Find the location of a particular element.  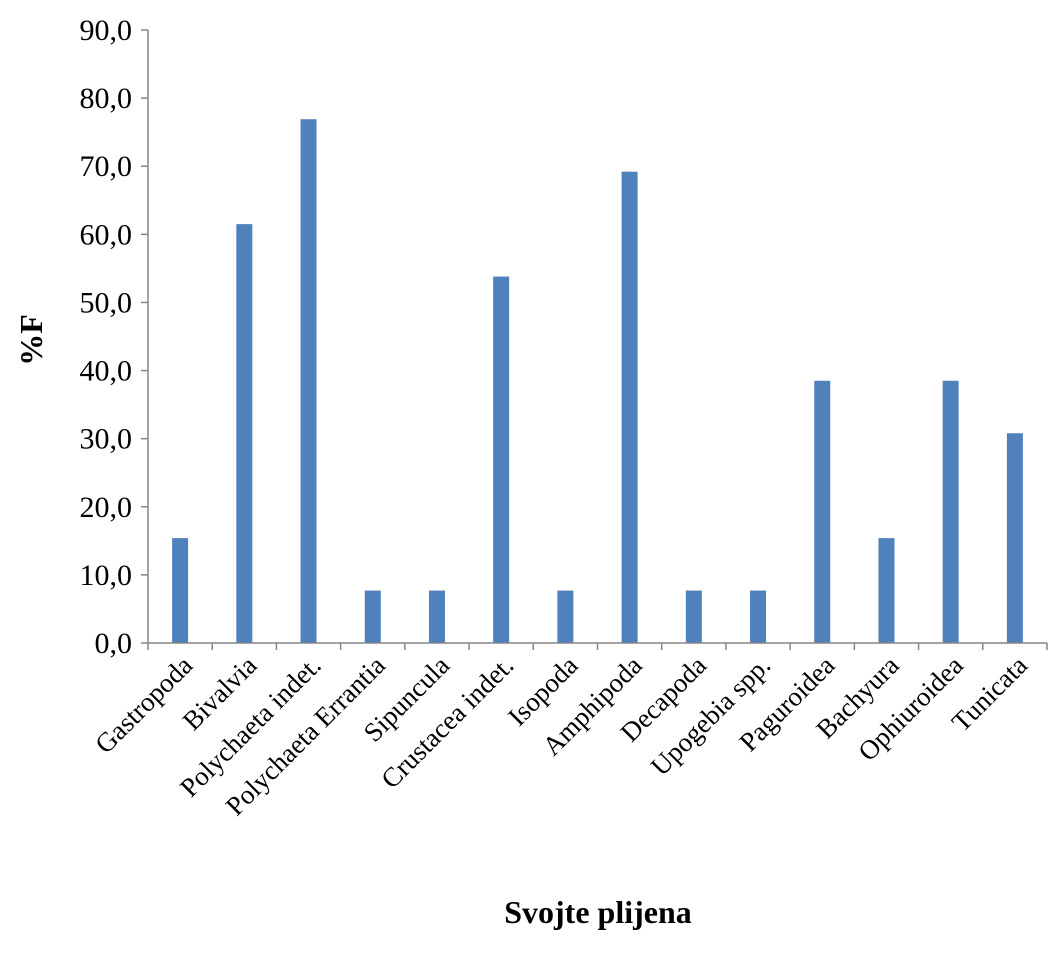

bar-crustacea-indet is located at coordinates (501, 459).